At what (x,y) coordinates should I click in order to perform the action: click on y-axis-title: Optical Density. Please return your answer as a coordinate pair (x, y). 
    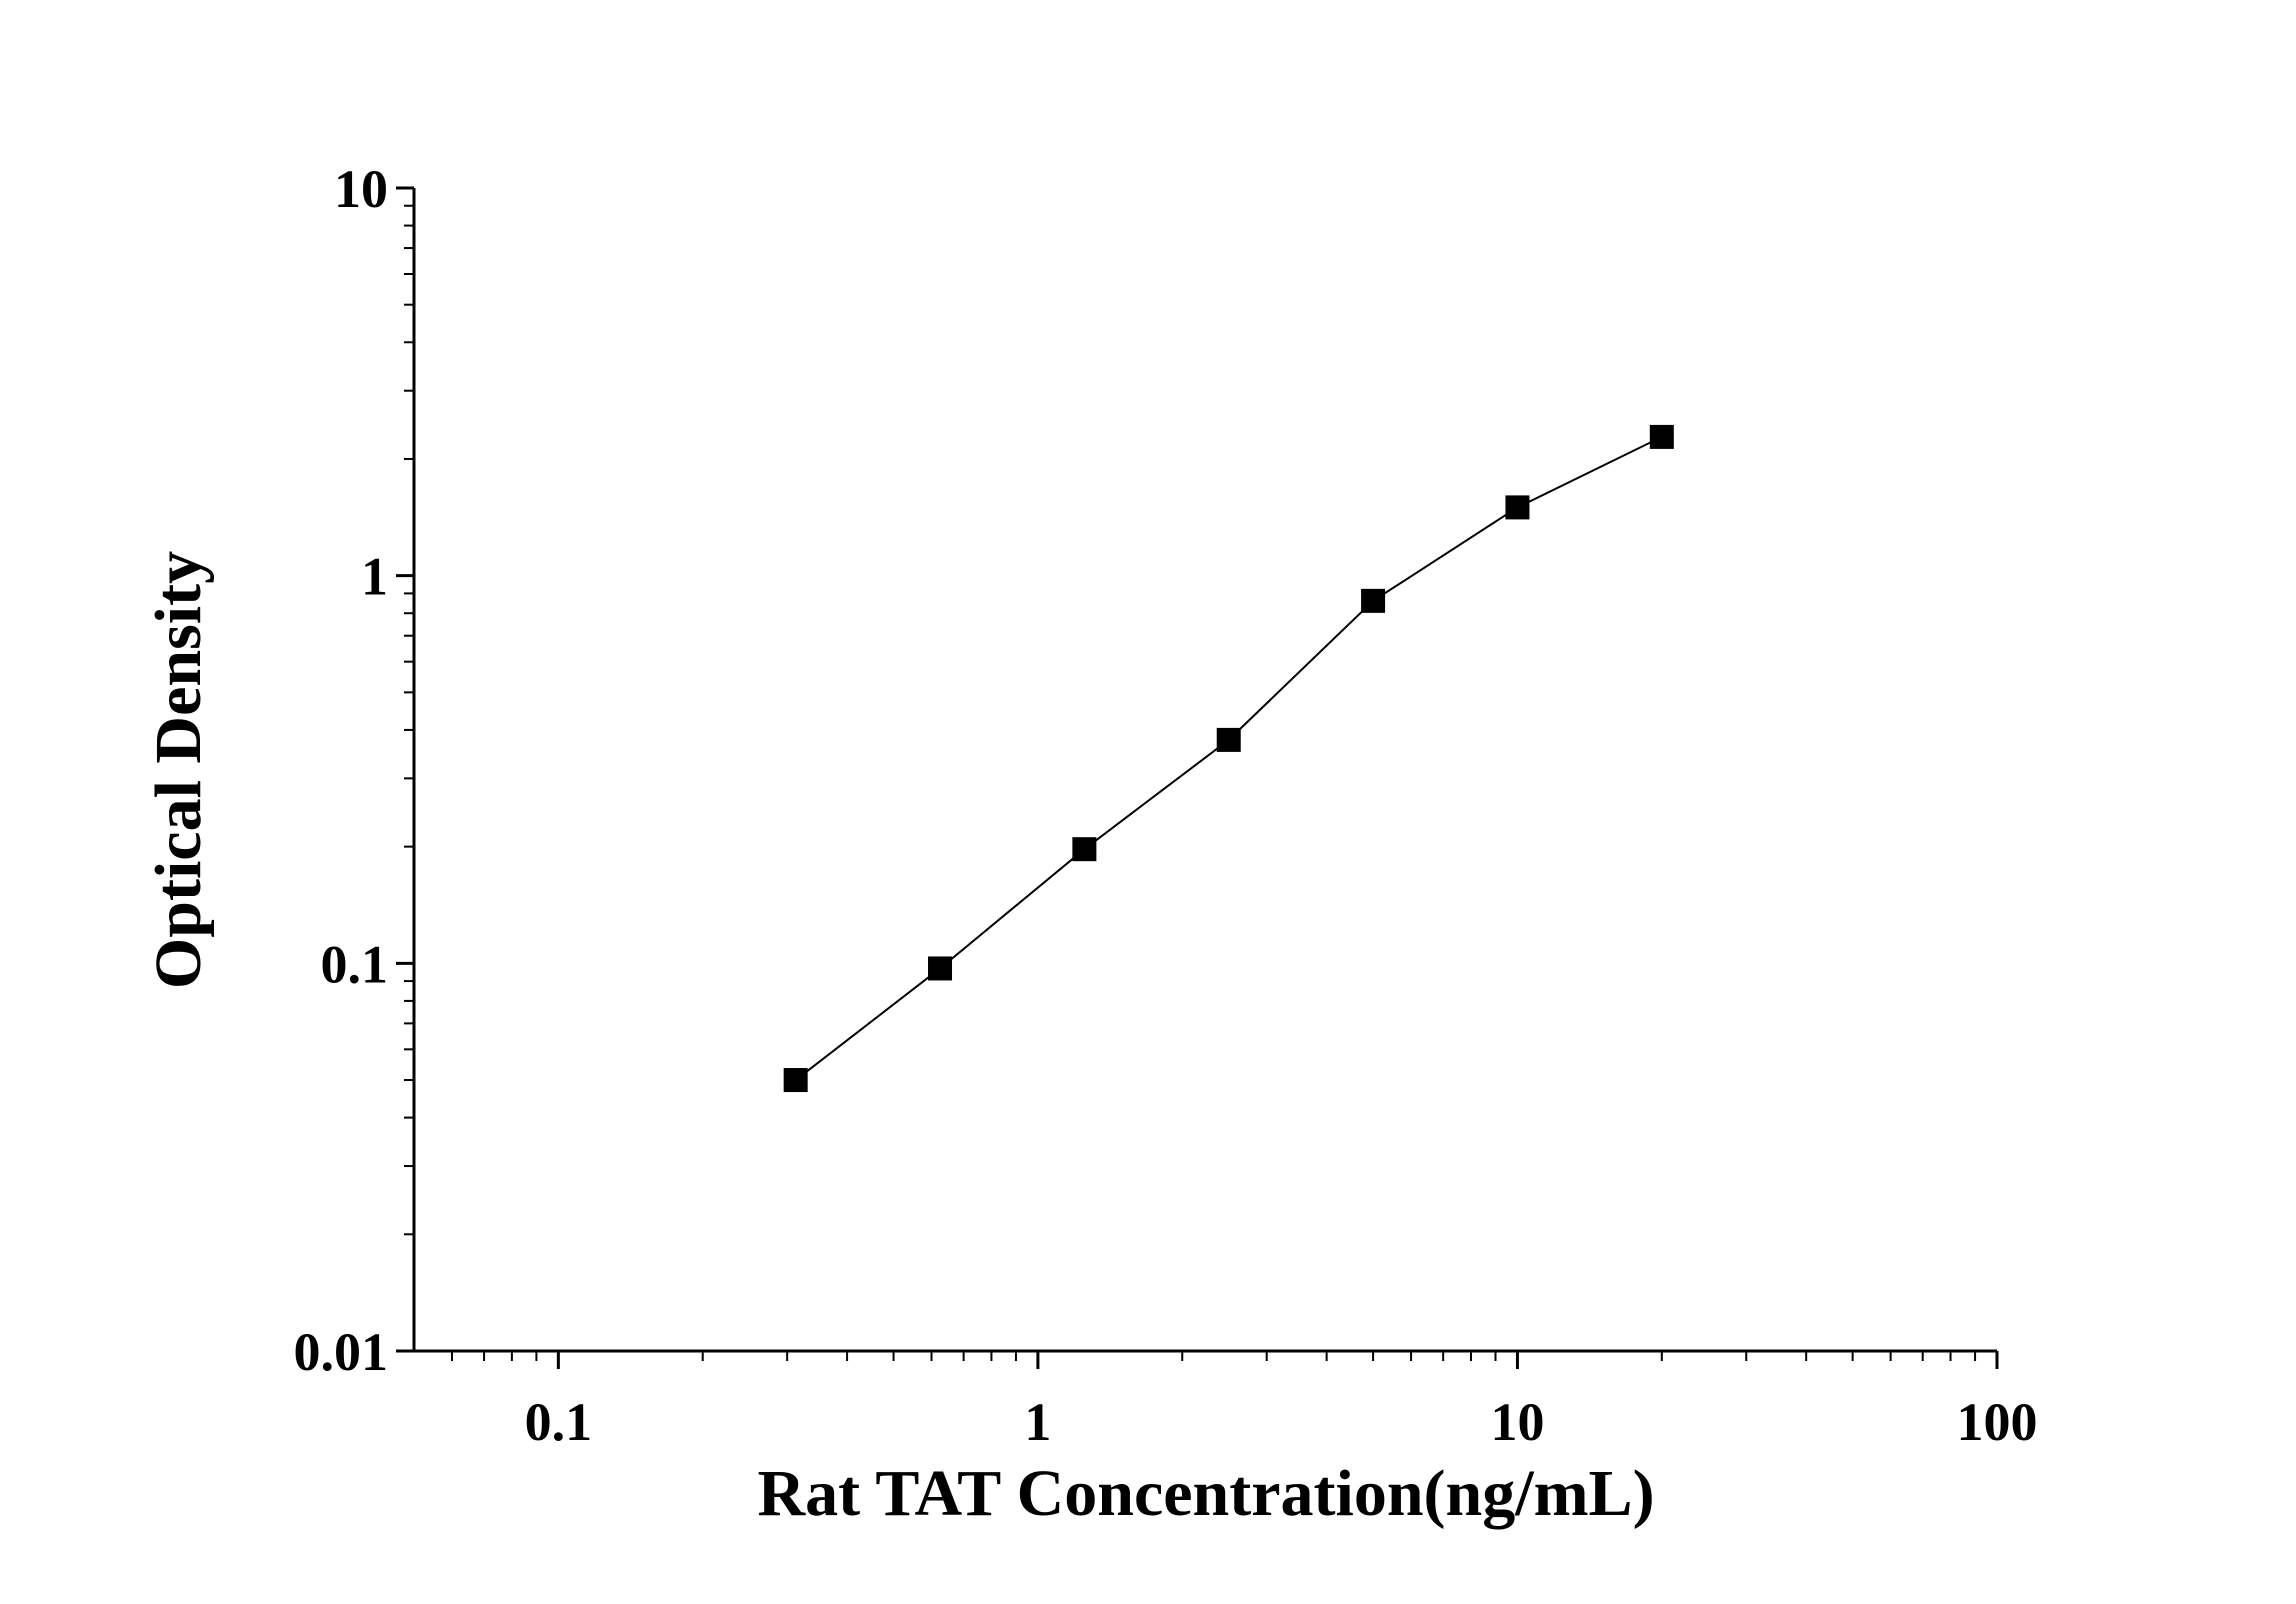
    Looking at the image, I should click on (178, 770).